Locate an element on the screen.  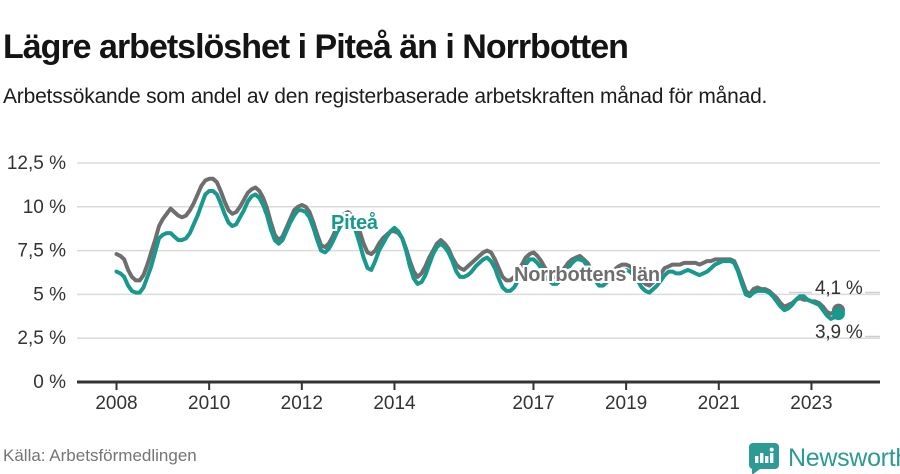
end-value-label-pitea: 3,9 % is located at coordinates (839, 332).